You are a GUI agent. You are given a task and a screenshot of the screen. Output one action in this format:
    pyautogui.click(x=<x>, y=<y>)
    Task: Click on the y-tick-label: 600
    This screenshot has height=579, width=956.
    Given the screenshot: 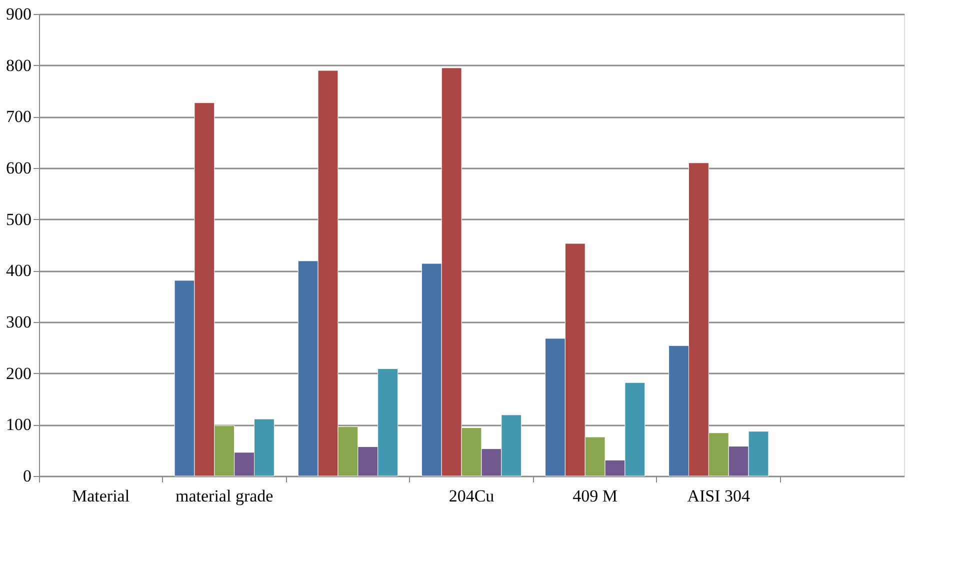 What is the action you would take?
    pyautogui.click(x=19, y=168)
    